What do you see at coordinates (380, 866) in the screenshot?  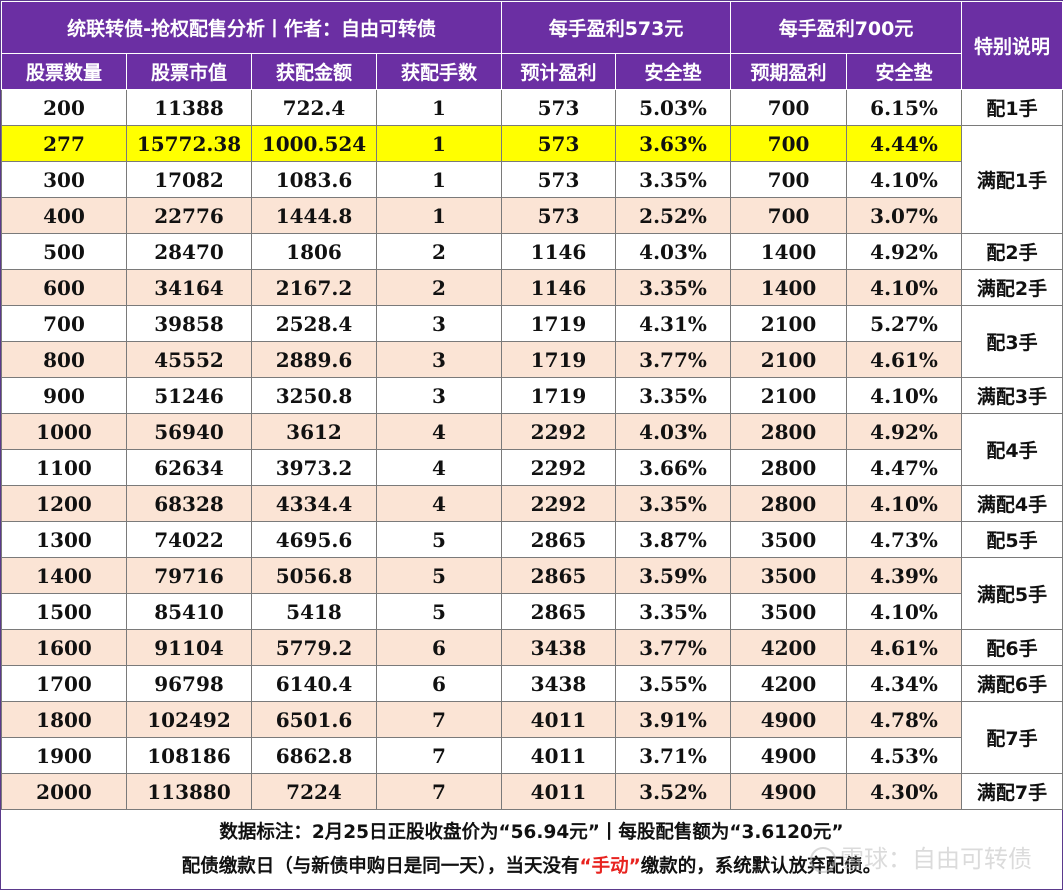 I see `footer-line-2-pre: 配债缴款日（与新债申购日是同一天），当天没有` at bounding box center [380, 866].